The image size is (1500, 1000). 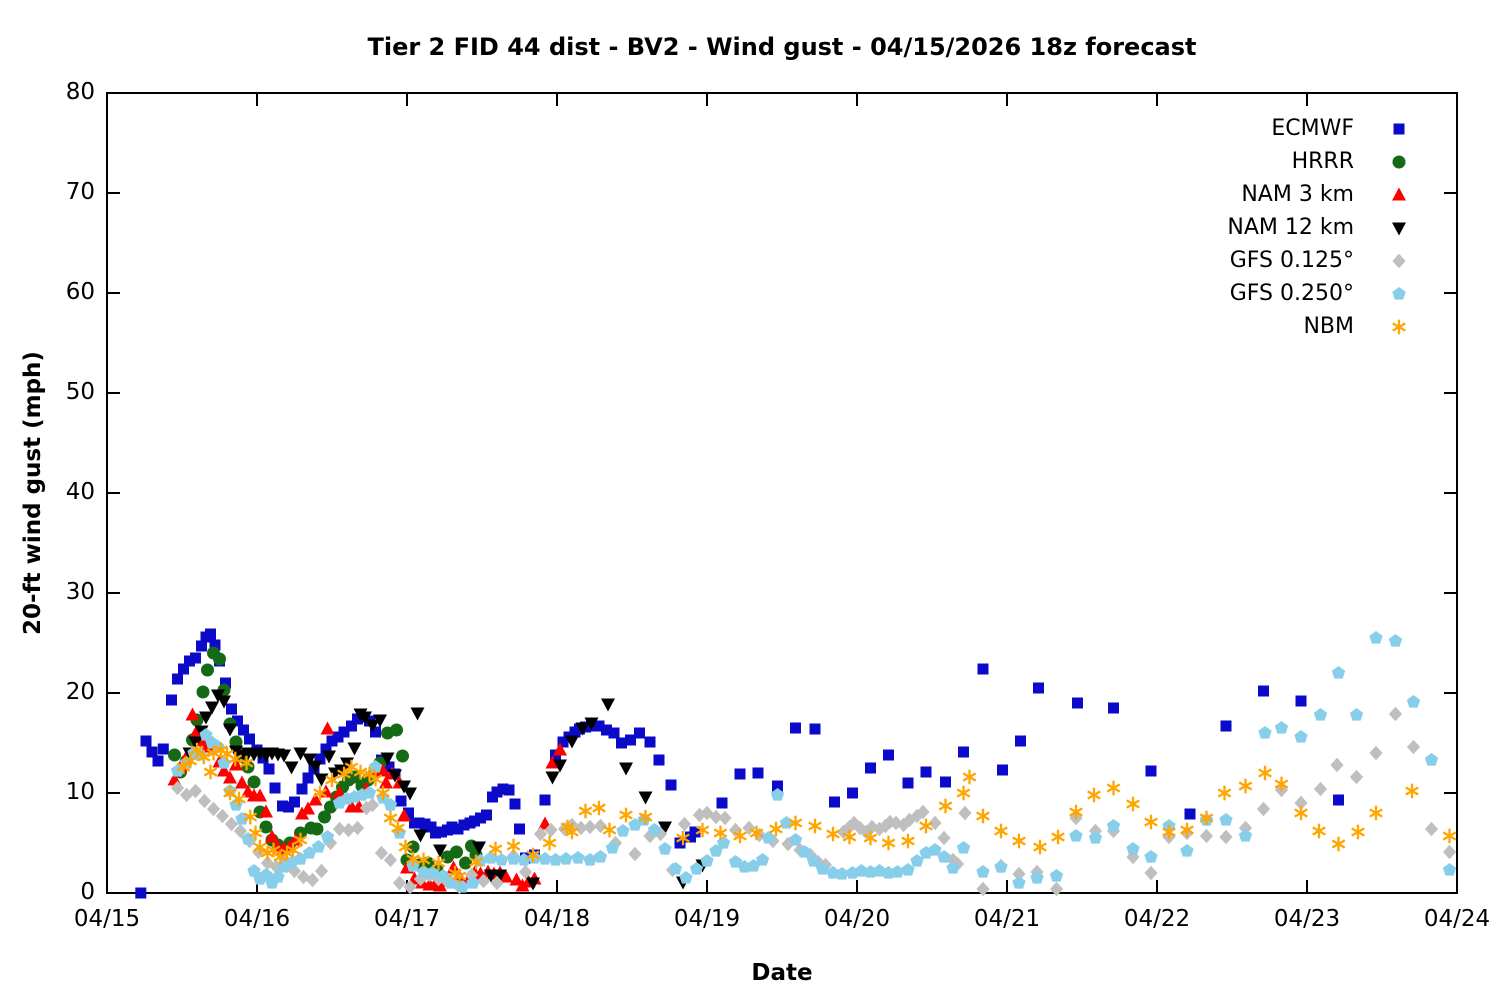 What do you see at coordinates (1290, 227) in the screenshot?
I see `legend-label: NAM 12 km` at bounding box center [1290, 227].